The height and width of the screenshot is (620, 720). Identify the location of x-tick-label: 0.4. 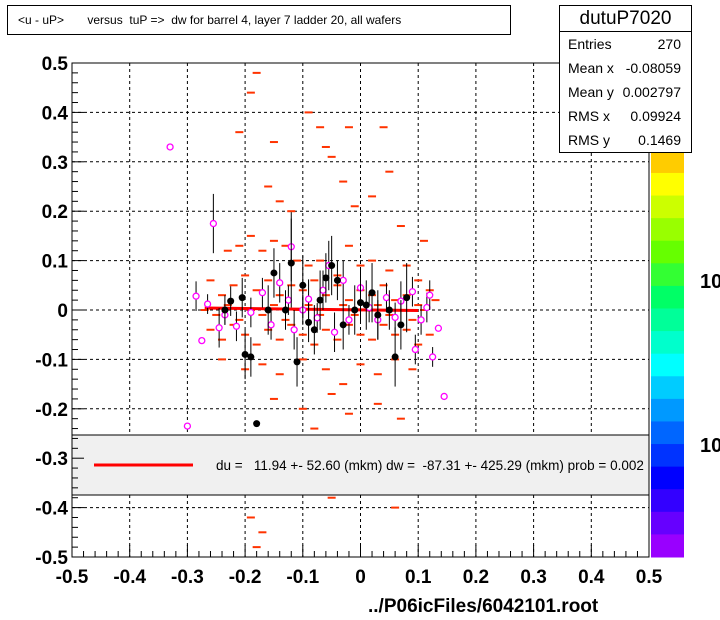
(591, 577).